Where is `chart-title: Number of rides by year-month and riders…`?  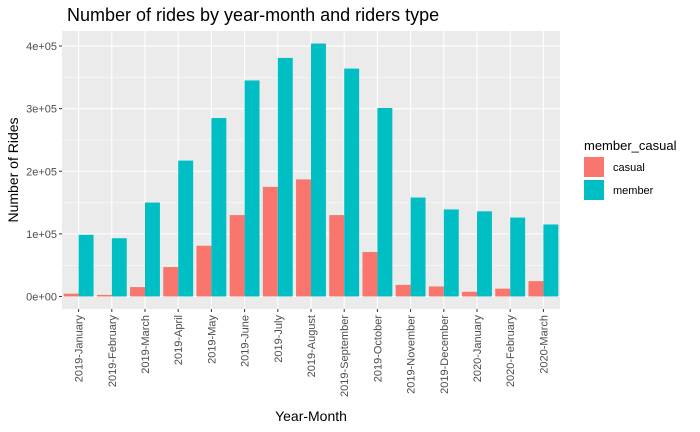 chart-title: Number of rides by year-month and riders… is located at coordinates (253, 15).